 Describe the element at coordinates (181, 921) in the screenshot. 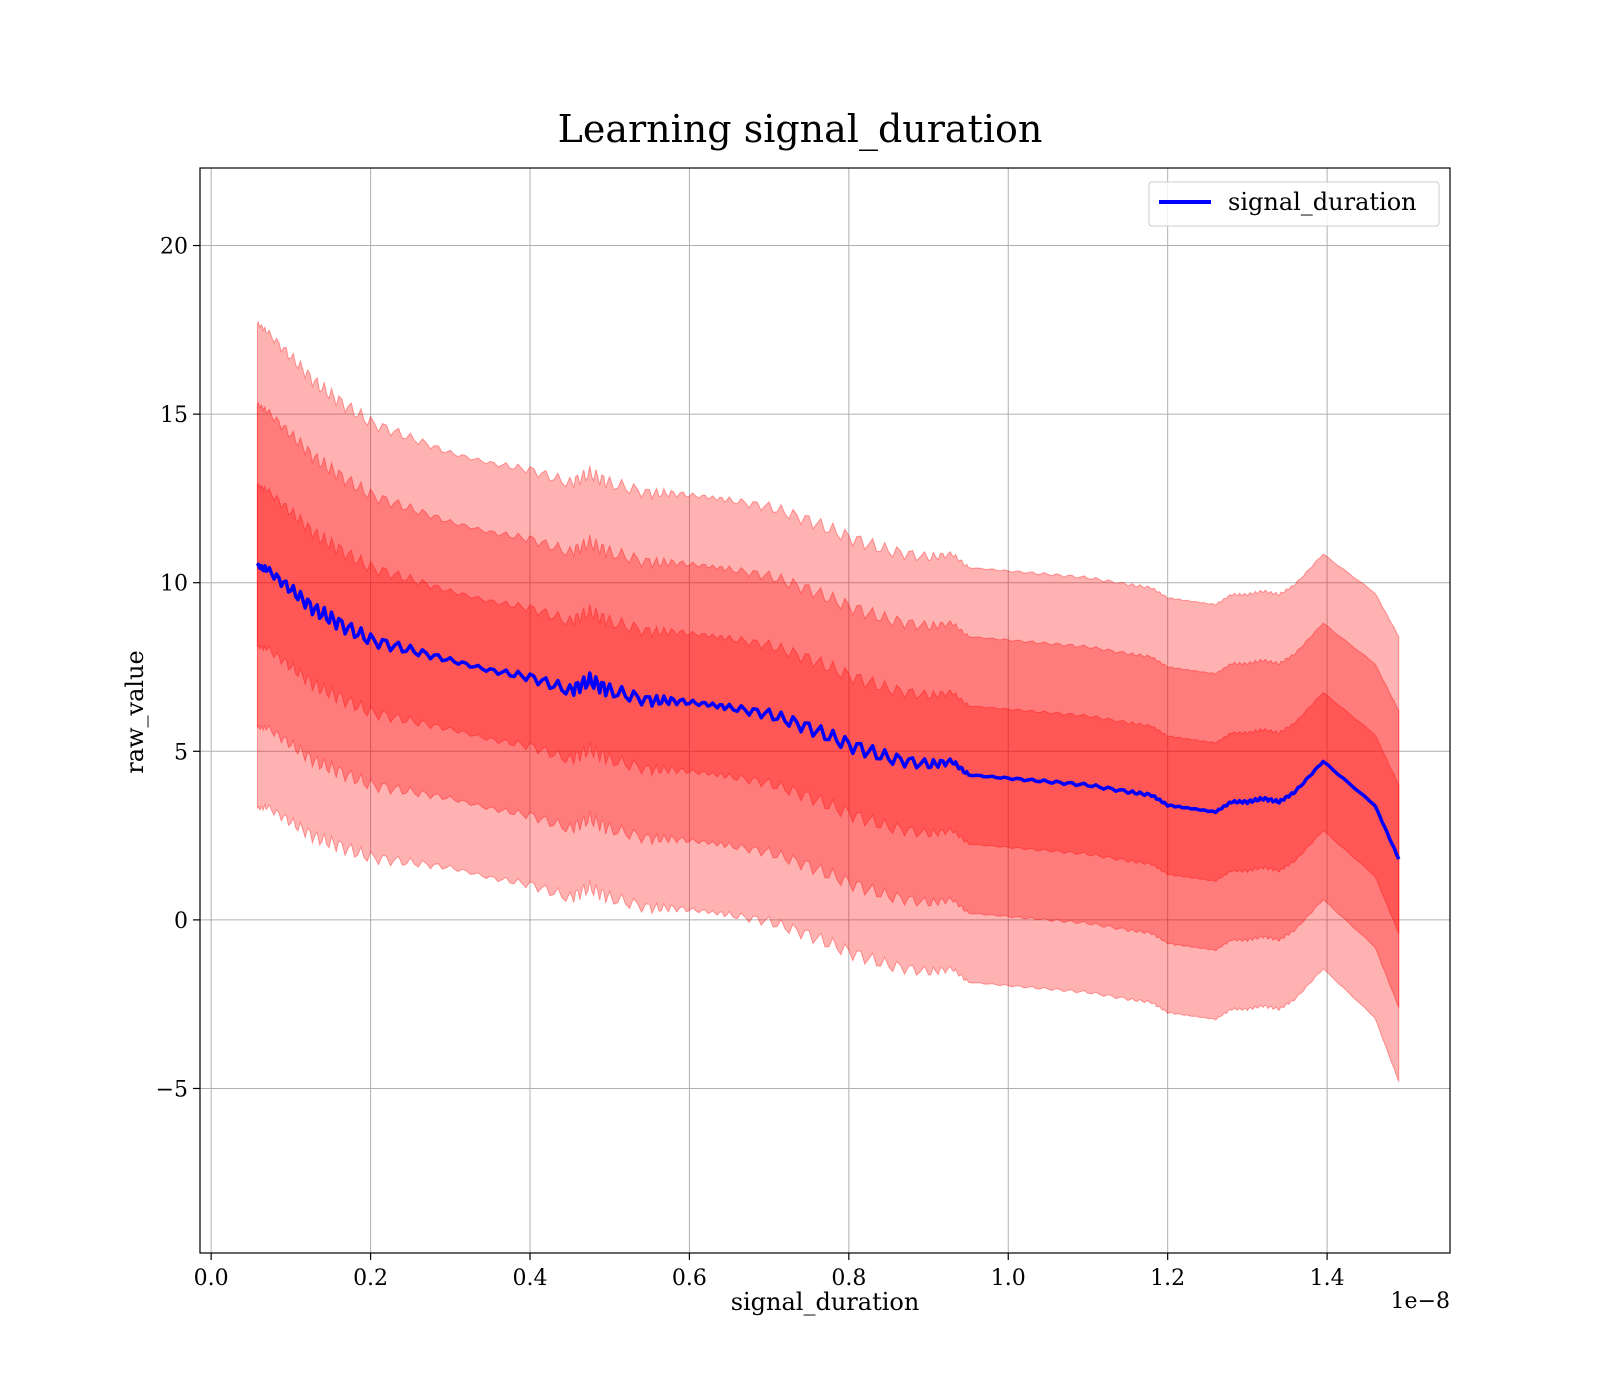

I see `y-tick-label: 0` at that location.